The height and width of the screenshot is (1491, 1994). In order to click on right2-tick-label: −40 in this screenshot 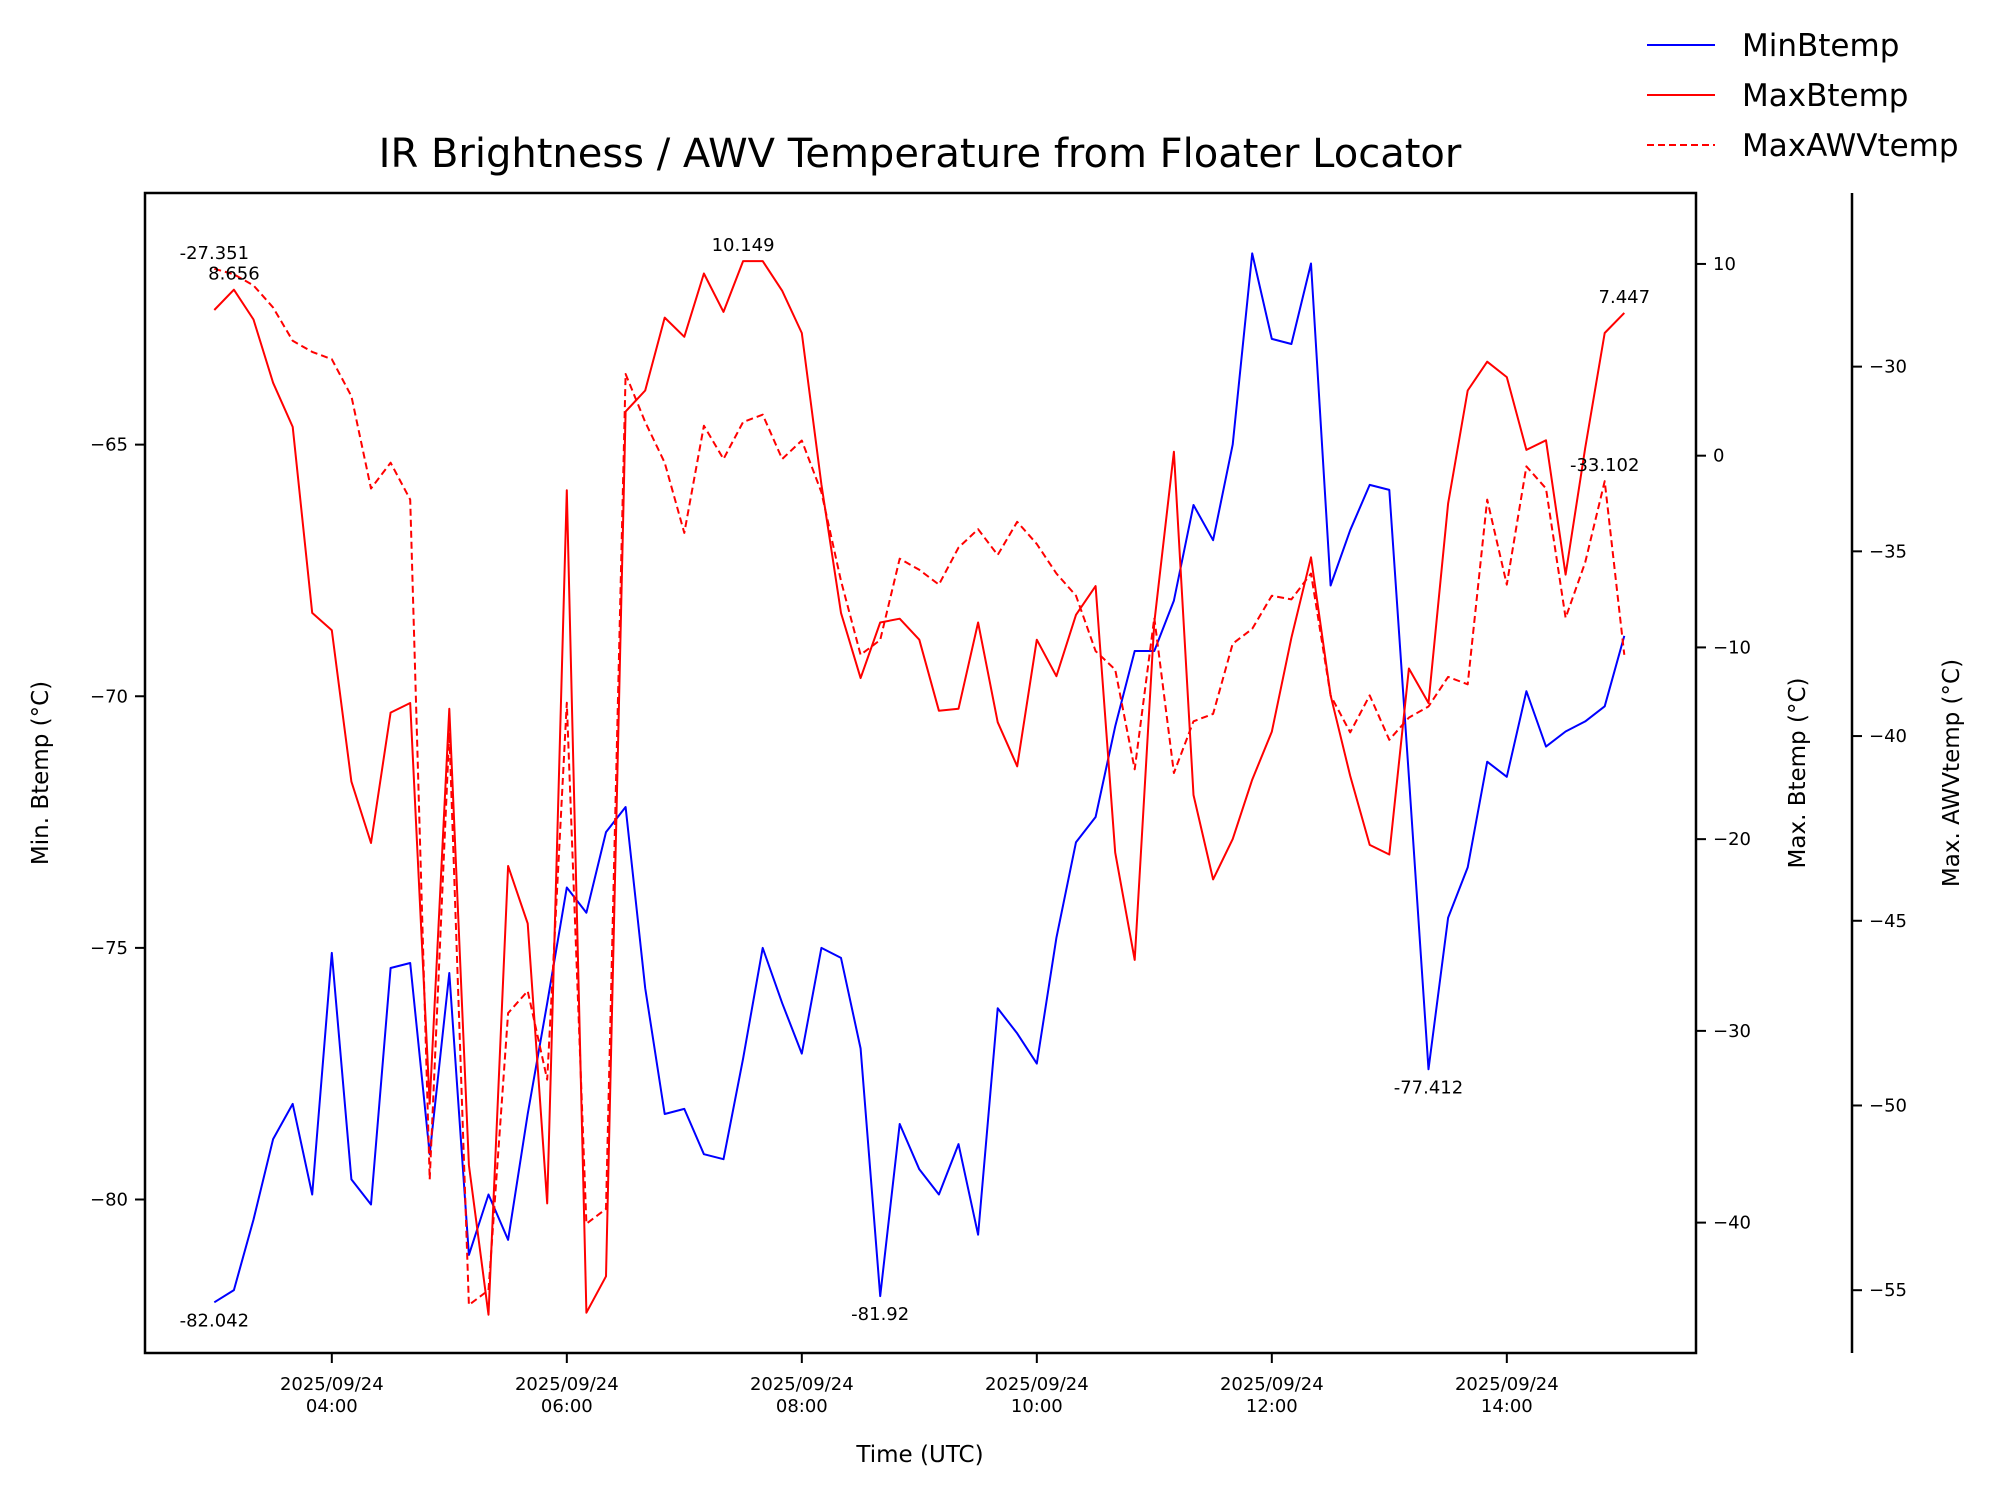, I will do `click(1888, 736)`.